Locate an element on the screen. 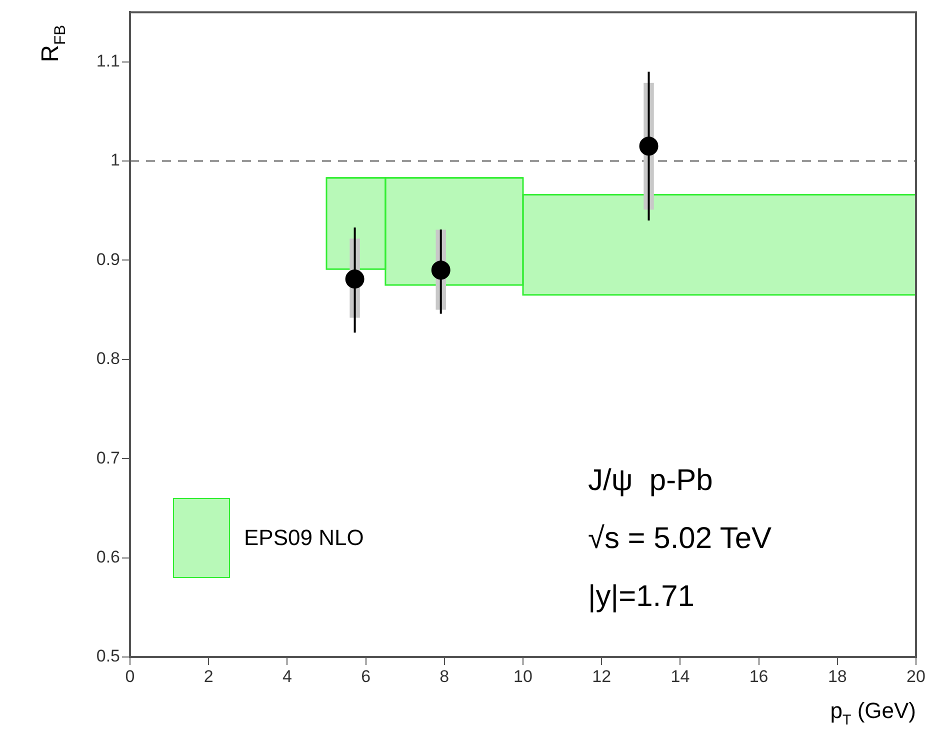  y-tick-label: 1.1 is located at coordinates (108, 60).